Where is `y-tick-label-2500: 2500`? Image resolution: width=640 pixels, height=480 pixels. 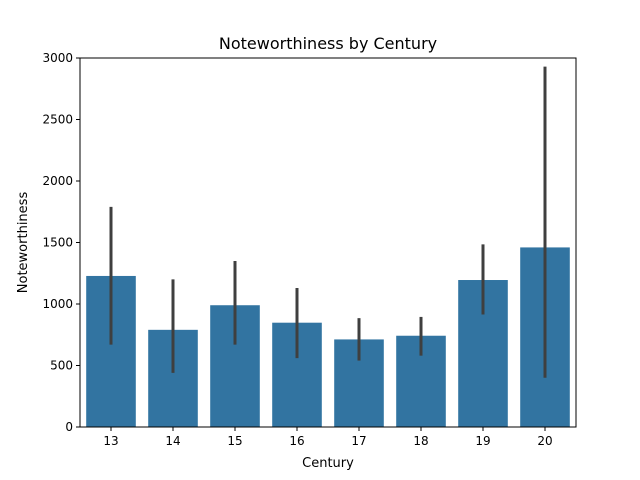
y-tick-label-2500: 2500 is located at coordinates (57, 120).